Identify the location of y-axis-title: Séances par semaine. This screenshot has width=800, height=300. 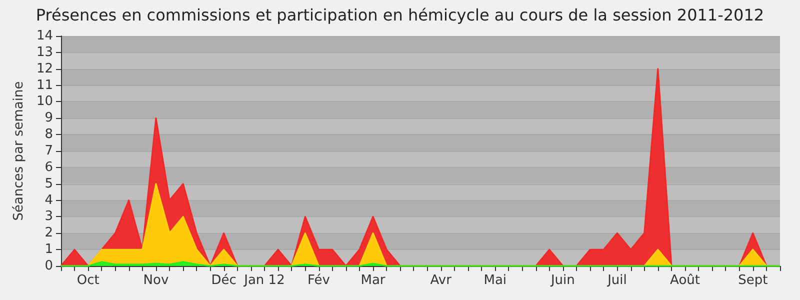
(19, 151).